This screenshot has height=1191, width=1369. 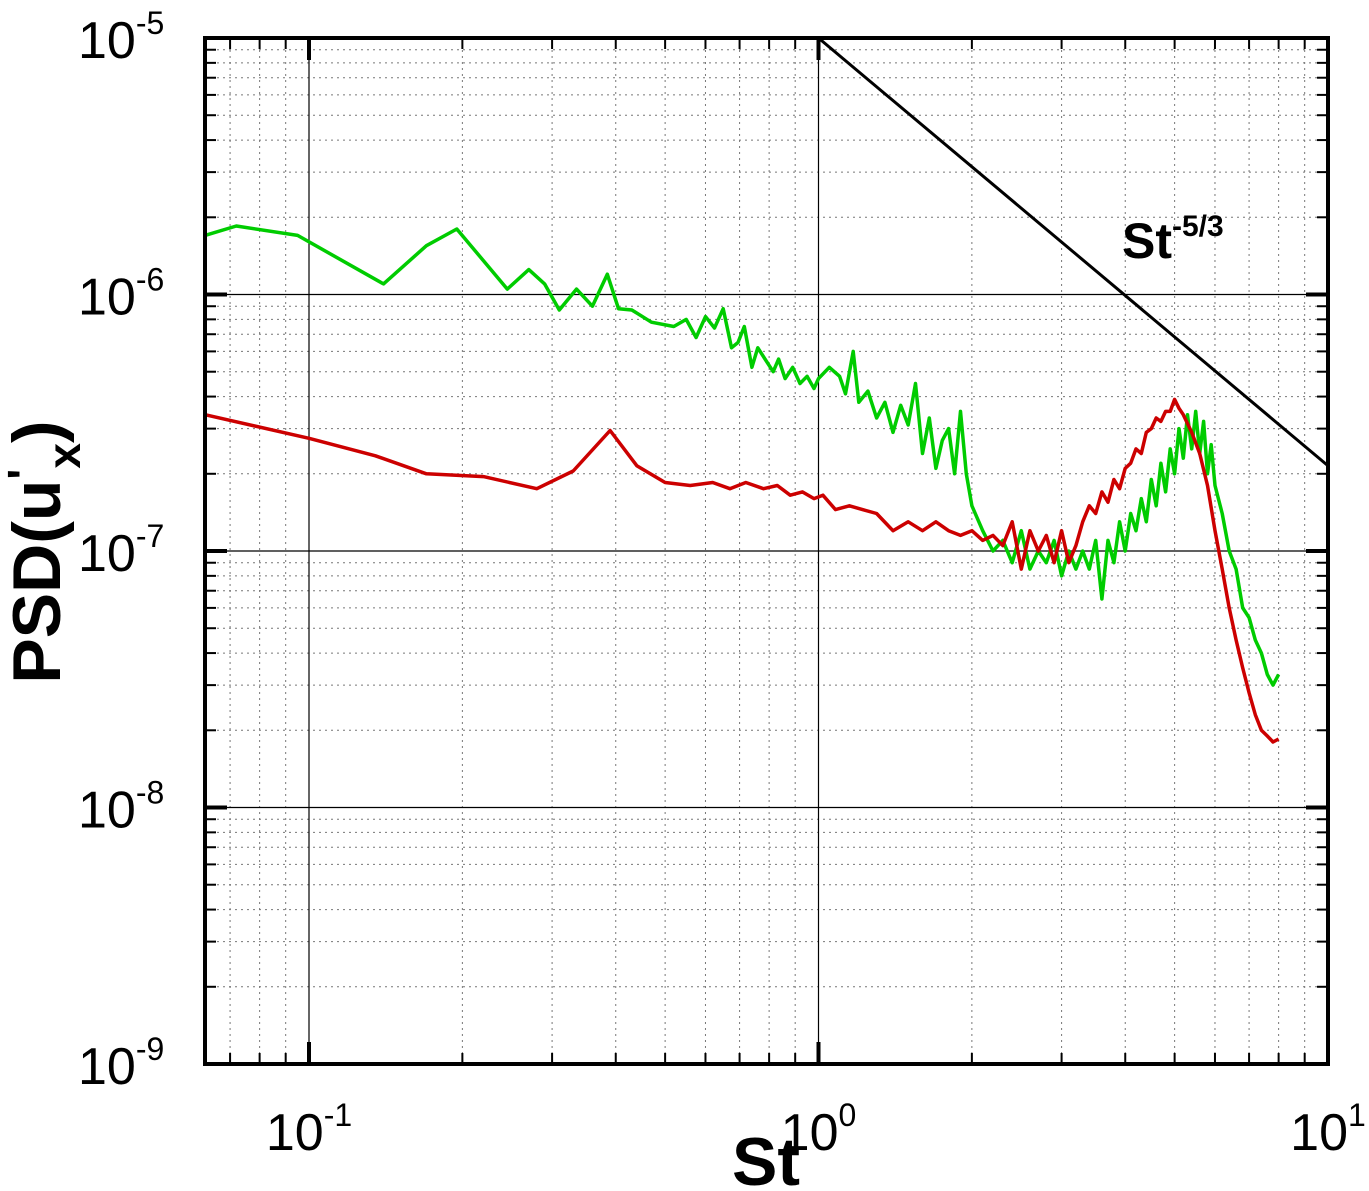 I want to click on y-tick-labels: 10-910-810-710-610-5, so click(x=121, y=550).